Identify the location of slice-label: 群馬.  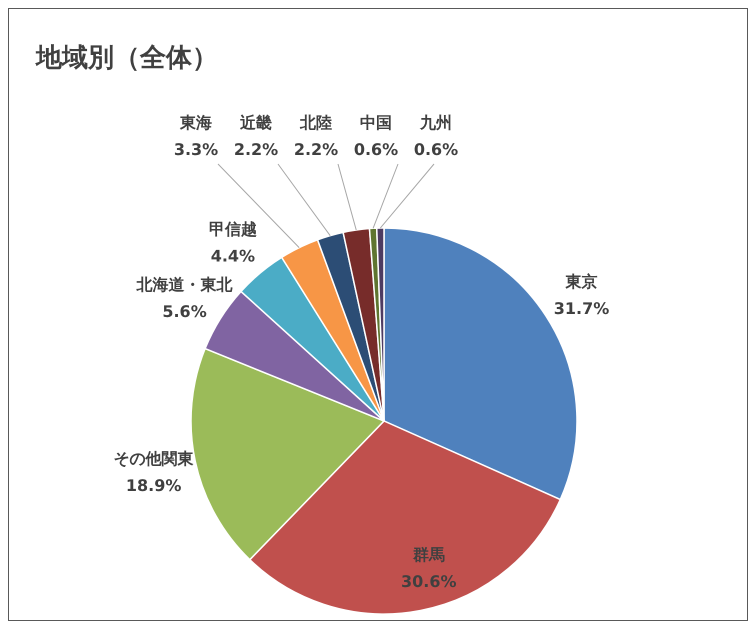
(428, 554).